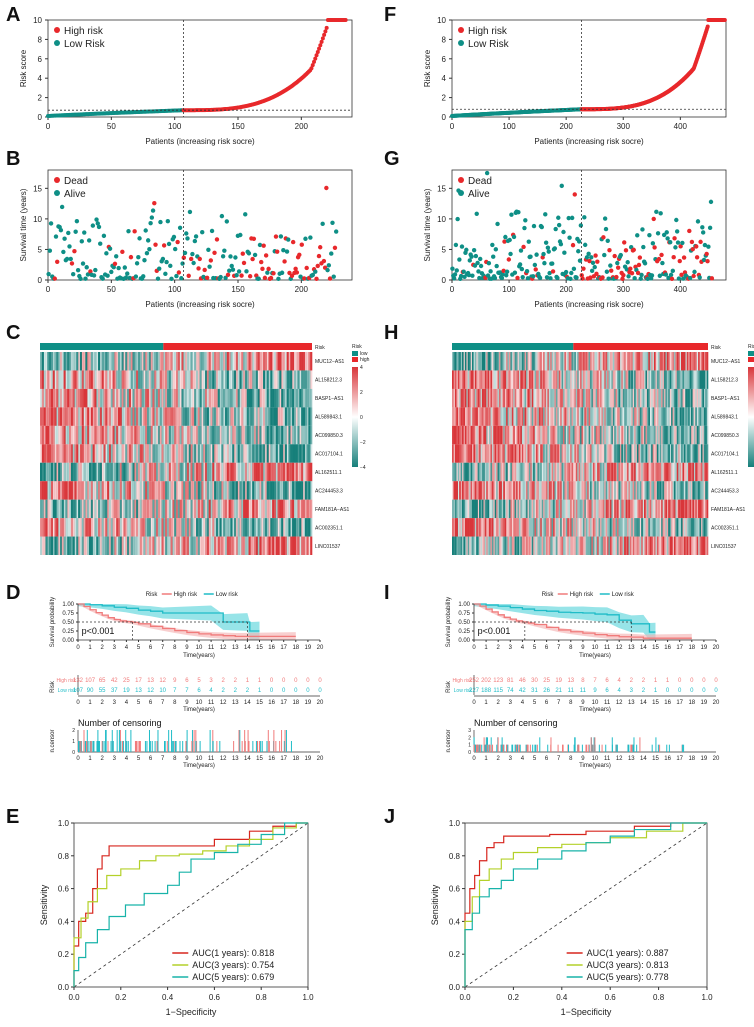 The width and height of the screenshot is (754, 1027). What do you see at coordinates (361, 368) in the screenshot?
I see `scale-tick-label: 4` at bounding box center [361, 368].